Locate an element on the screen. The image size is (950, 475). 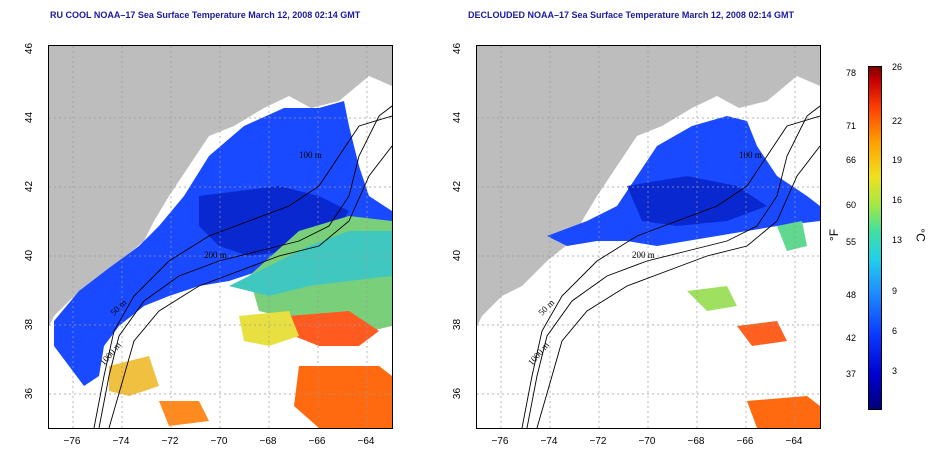
fahrenheit-unit-label: °F is located at coordinates (834, 235).